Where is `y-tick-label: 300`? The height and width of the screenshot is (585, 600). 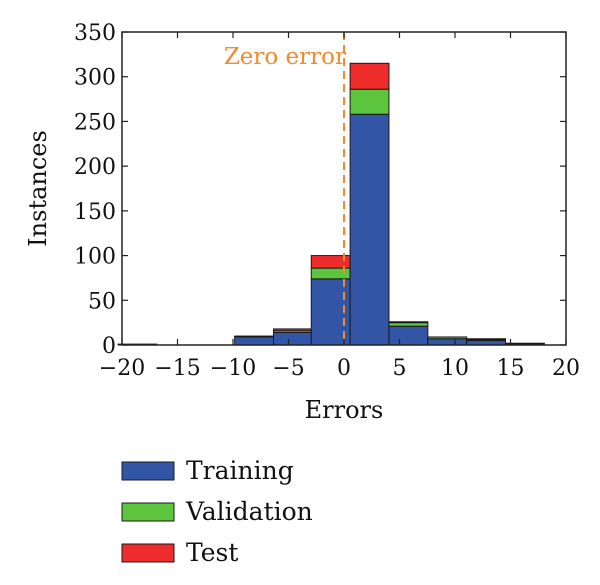 y-tick-label: 300 is located at coordinates (95, 78).